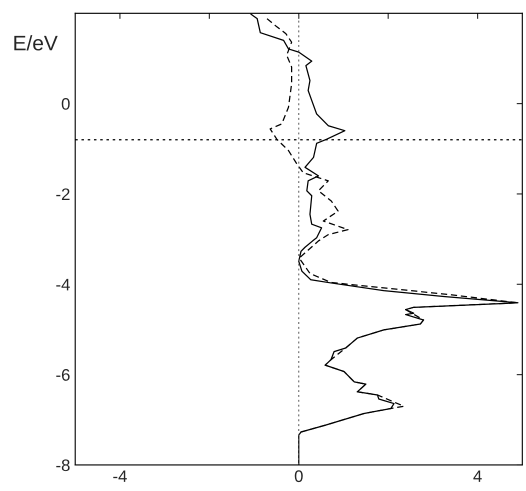 The image size is (526, 491). What do you see at coordinates (66, 104) in the screenshot?
I see `y-tick-label: 0` at bounding box center [66, 104].